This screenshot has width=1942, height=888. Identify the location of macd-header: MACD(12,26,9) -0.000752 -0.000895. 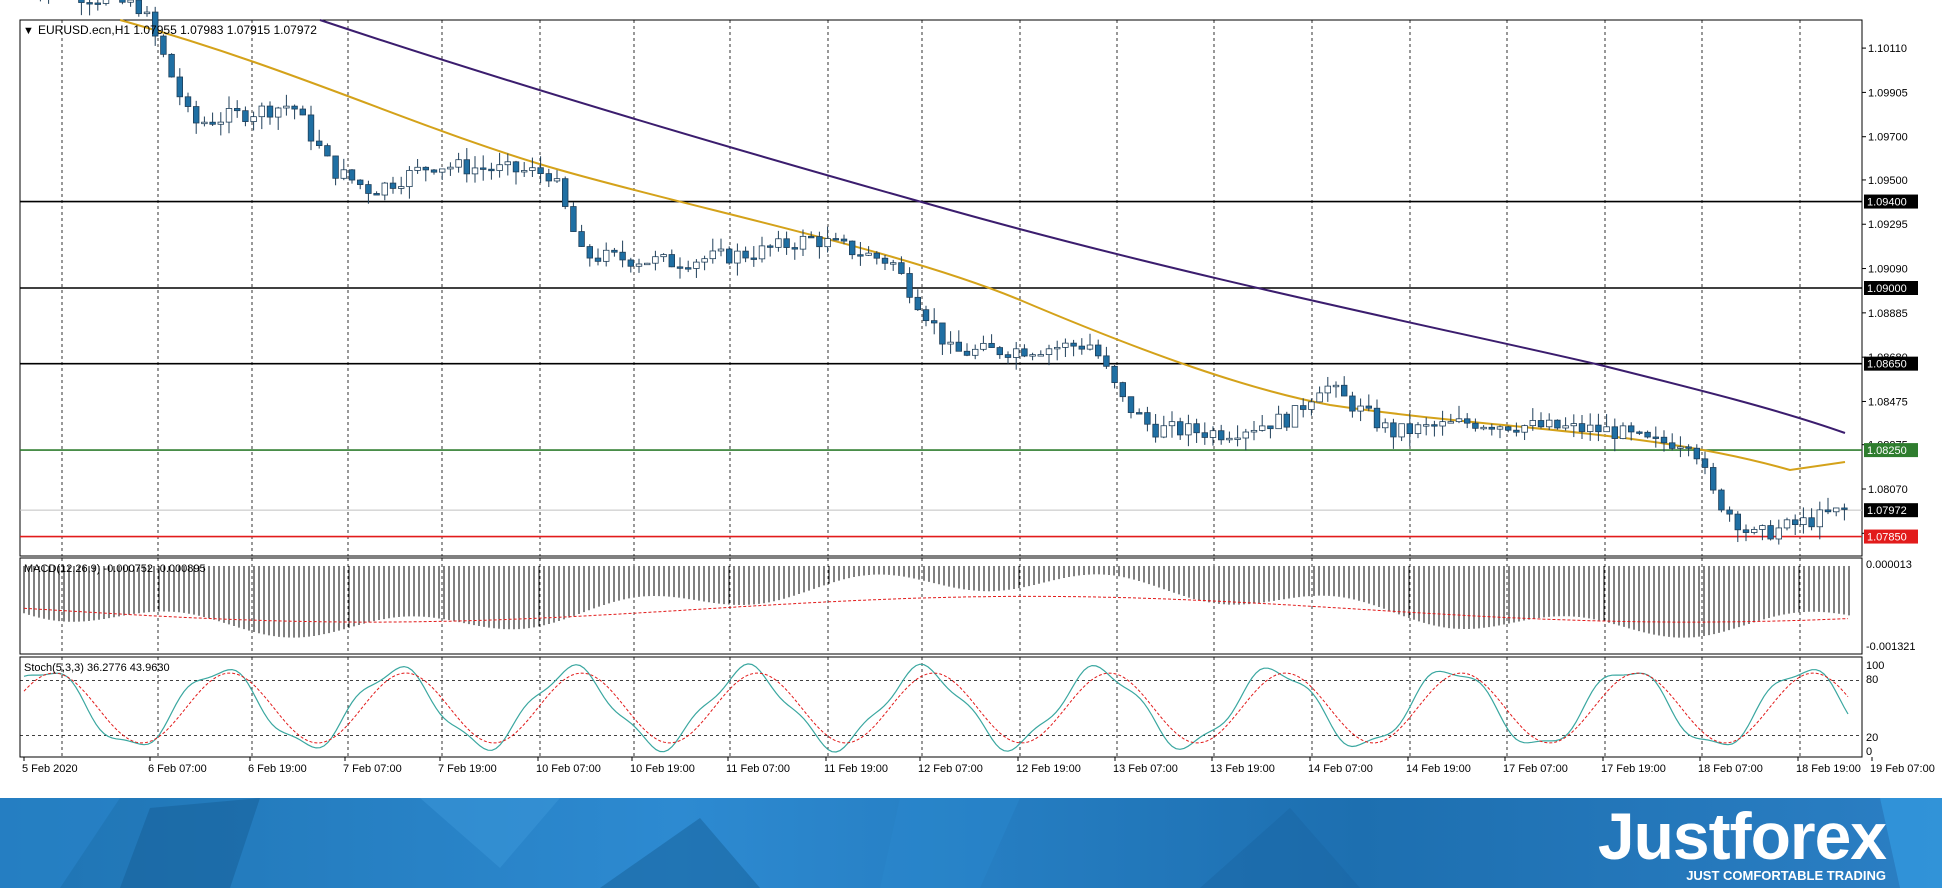
(115, 569).